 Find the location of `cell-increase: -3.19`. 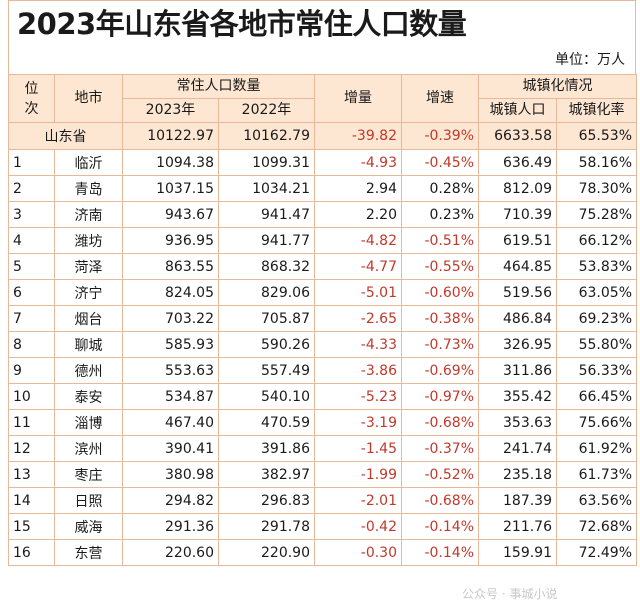

cell-increase: -3.19 is located at coordinates (358, 422).